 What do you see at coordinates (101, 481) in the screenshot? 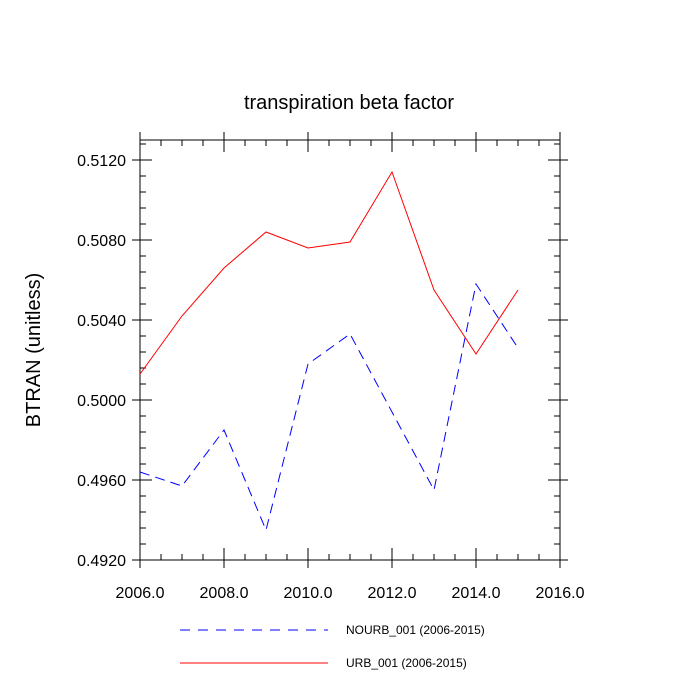
I see `y-tick-label: 0.4960` at bounding box center [101, 481].